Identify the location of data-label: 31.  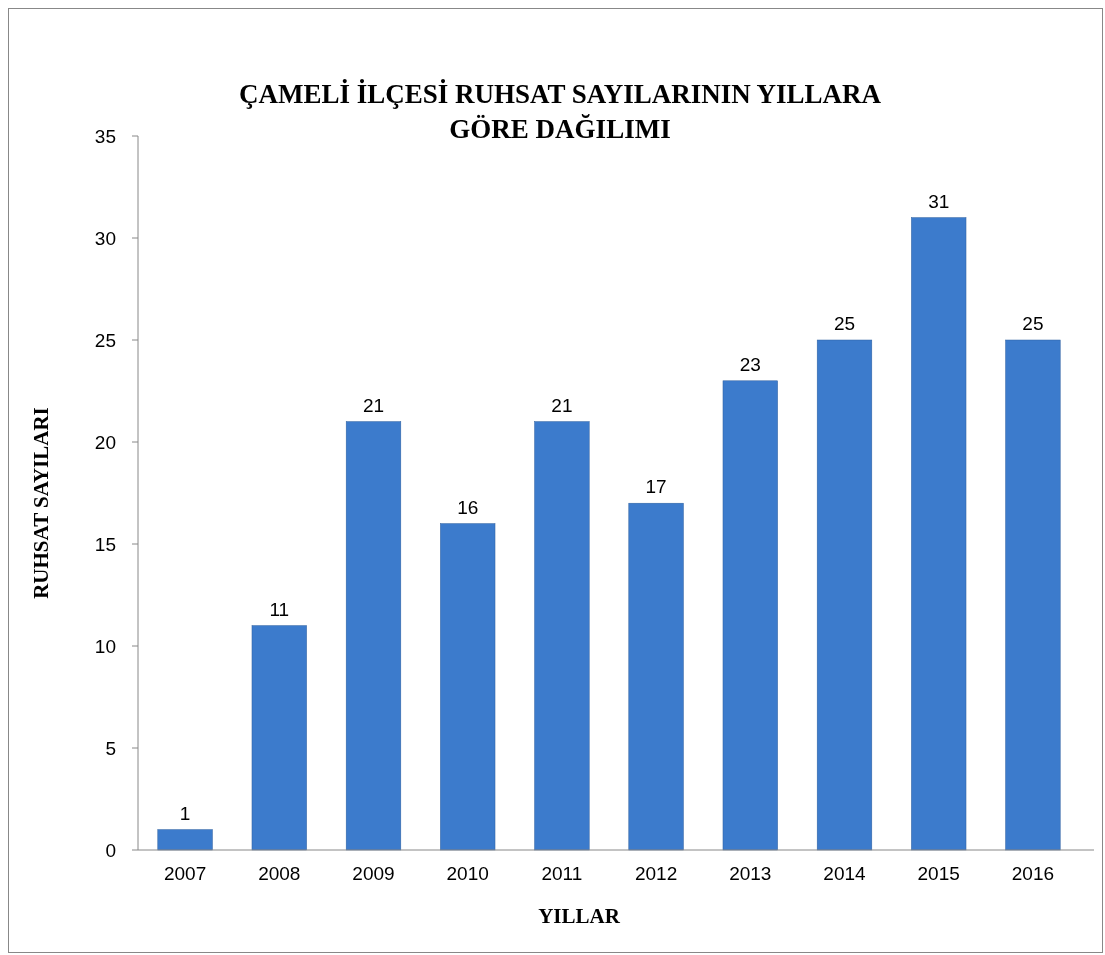
(939, 201).